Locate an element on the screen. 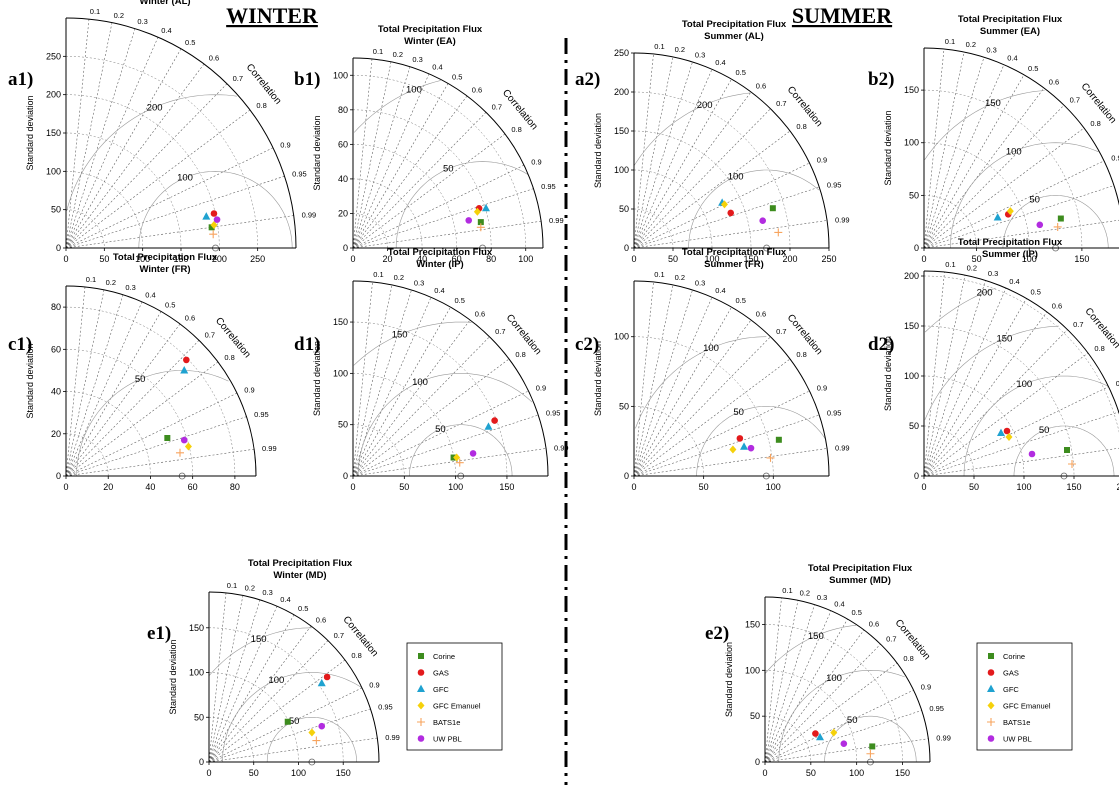 The width and height of the screenshot is (1119, 785). point-bats1e is located at coordinates (480, 227).